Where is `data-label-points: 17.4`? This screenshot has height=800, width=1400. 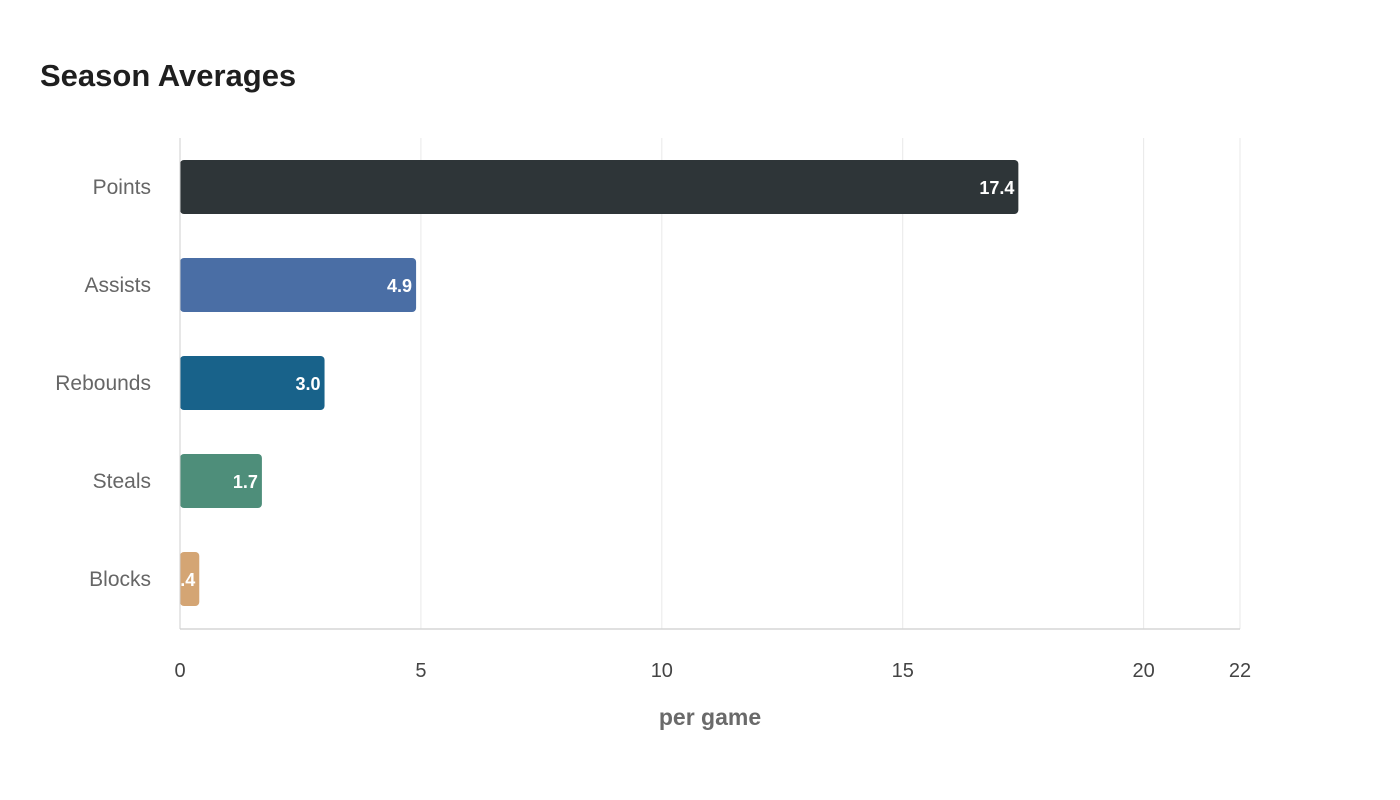 data-label-points: 17.4 is located at coordinates (996, 188).